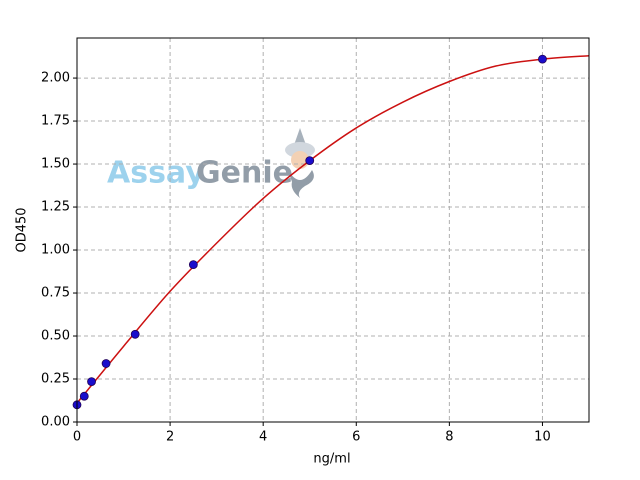  Describe the element at coordinates (77, 437) in the screenshot. I see `x-tick-label: 0` at that location.